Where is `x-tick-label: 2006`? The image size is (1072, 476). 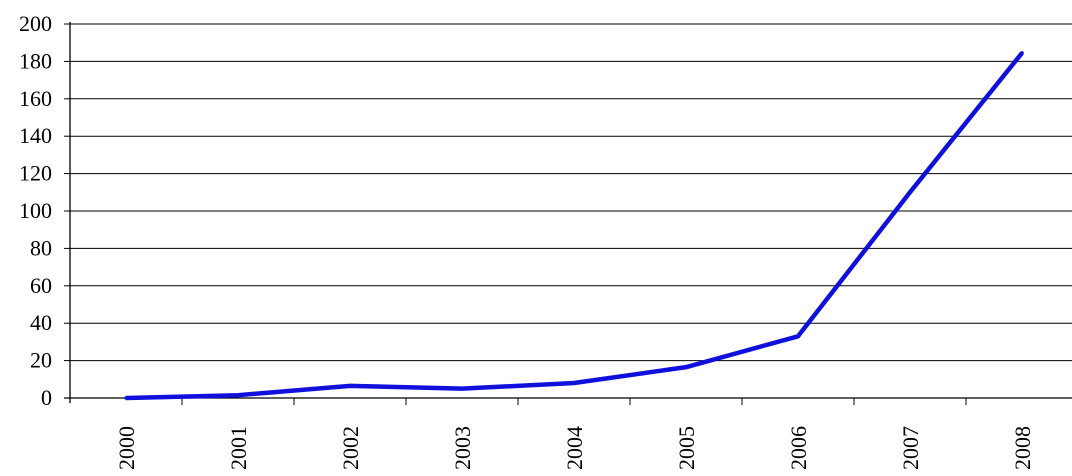 x-tick-label: 2006 is located at coordinates (798, 448).